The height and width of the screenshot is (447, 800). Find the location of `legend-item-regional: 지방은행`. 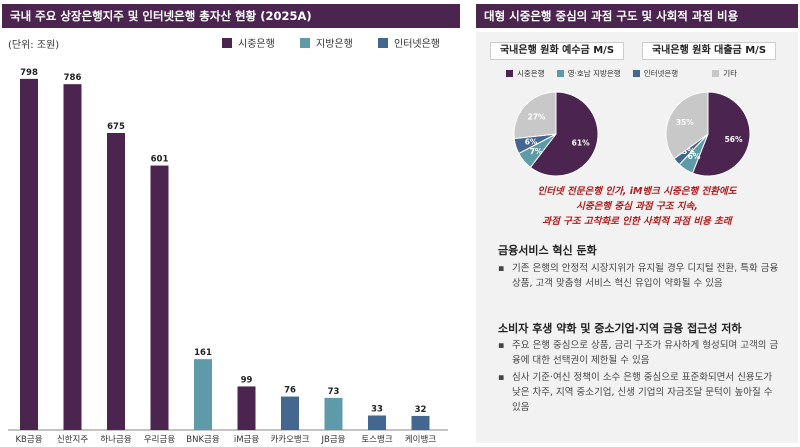

legend-item-regional: 지방은행 is located at coordinates (326, 42).